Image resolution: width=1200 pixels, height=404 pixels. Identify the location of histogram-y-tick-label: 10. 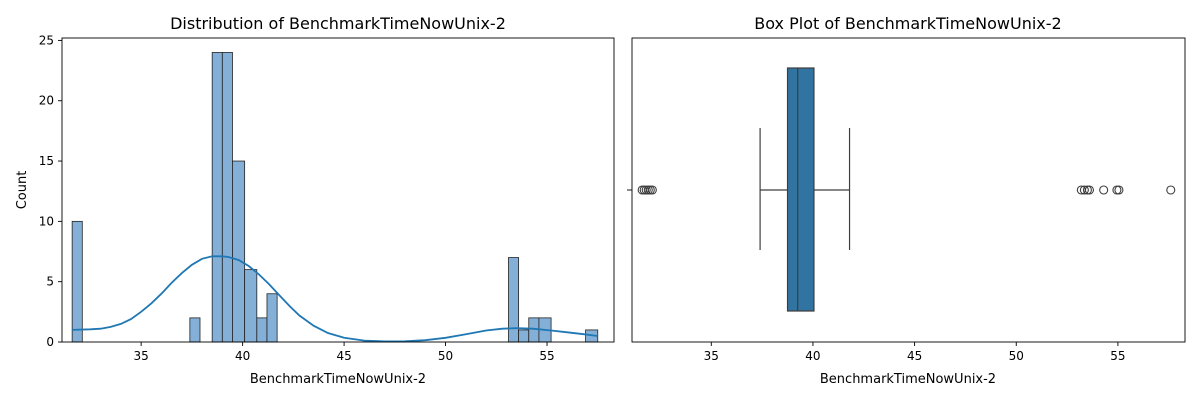
(46, 221).